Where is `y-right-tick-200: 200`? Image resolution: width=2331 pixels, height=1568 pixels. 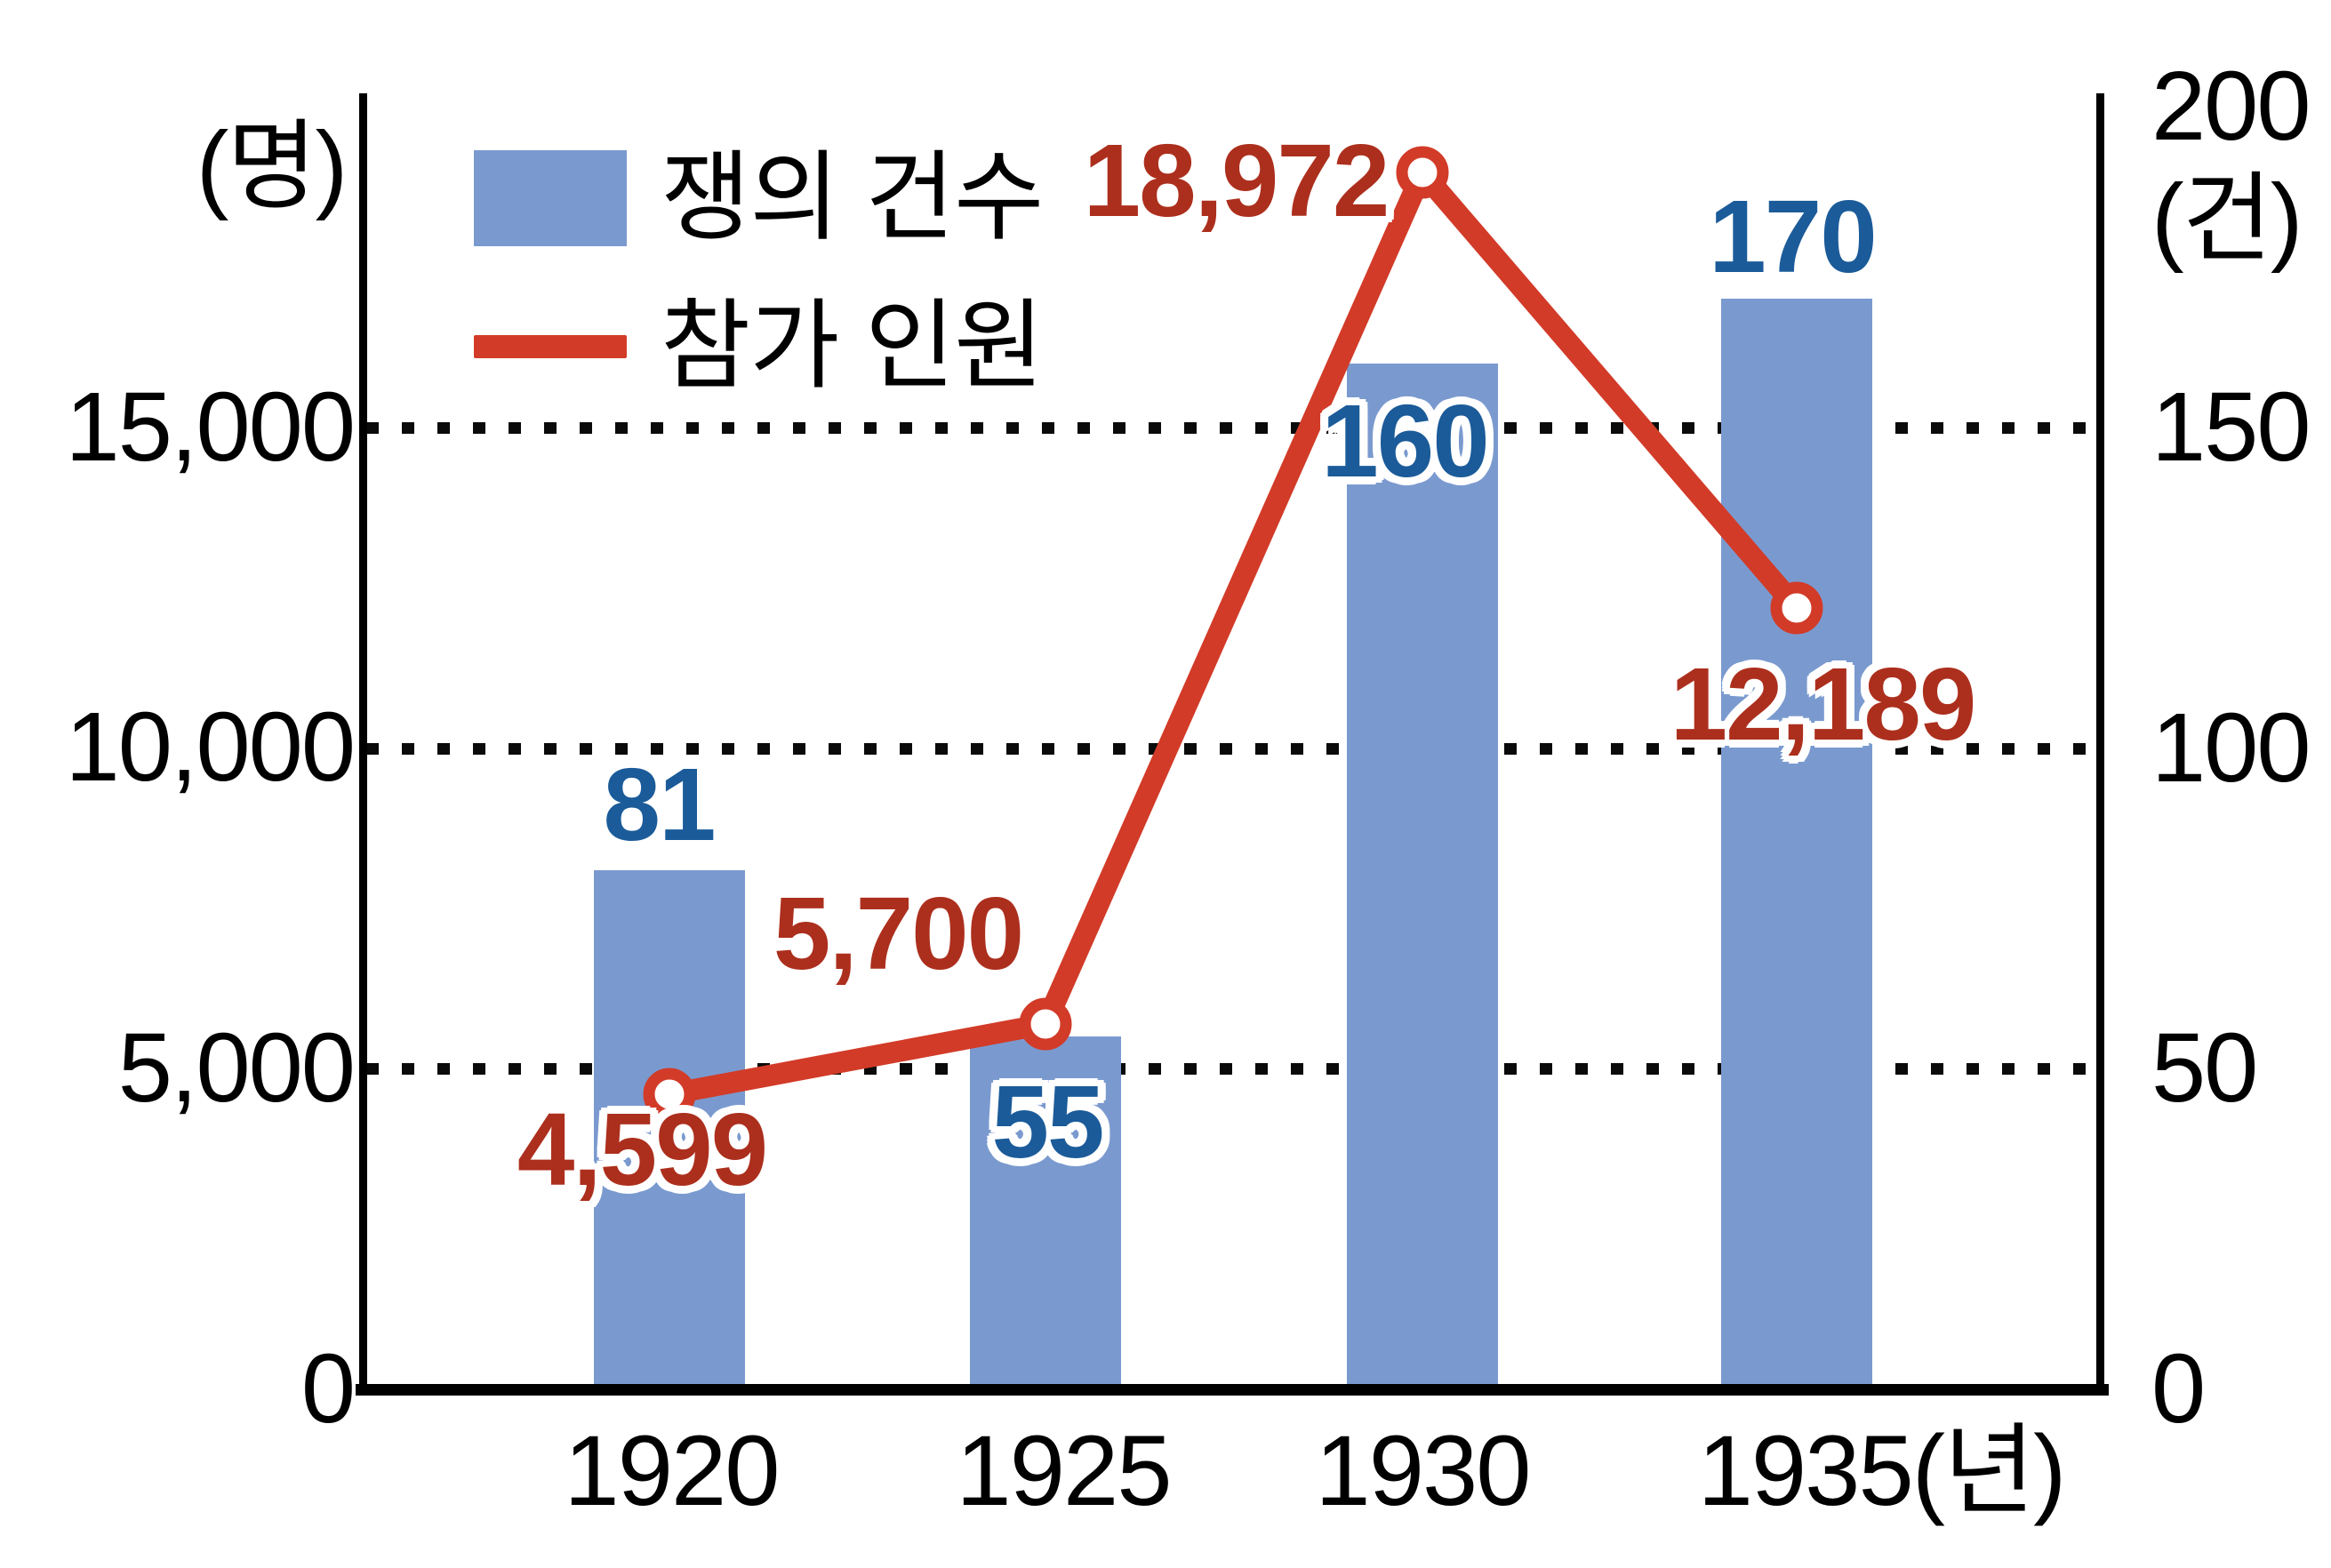 y-right-tick-200: 200 is located at coordinates (2231, 106).